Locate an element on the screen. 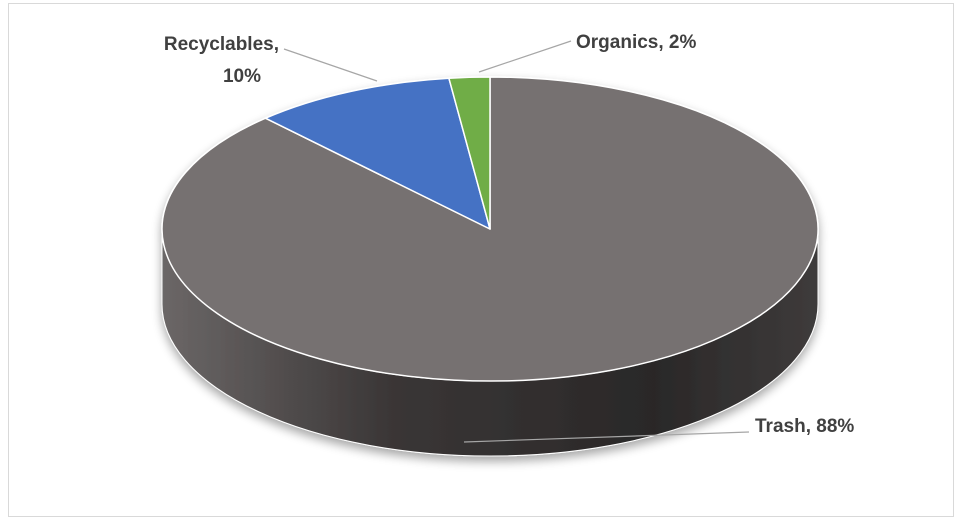 Image resolution: width=958 pixels, height=520 pixels. data-label-recyclables-line1: Recyclables, is located at coordinates (221, 44).